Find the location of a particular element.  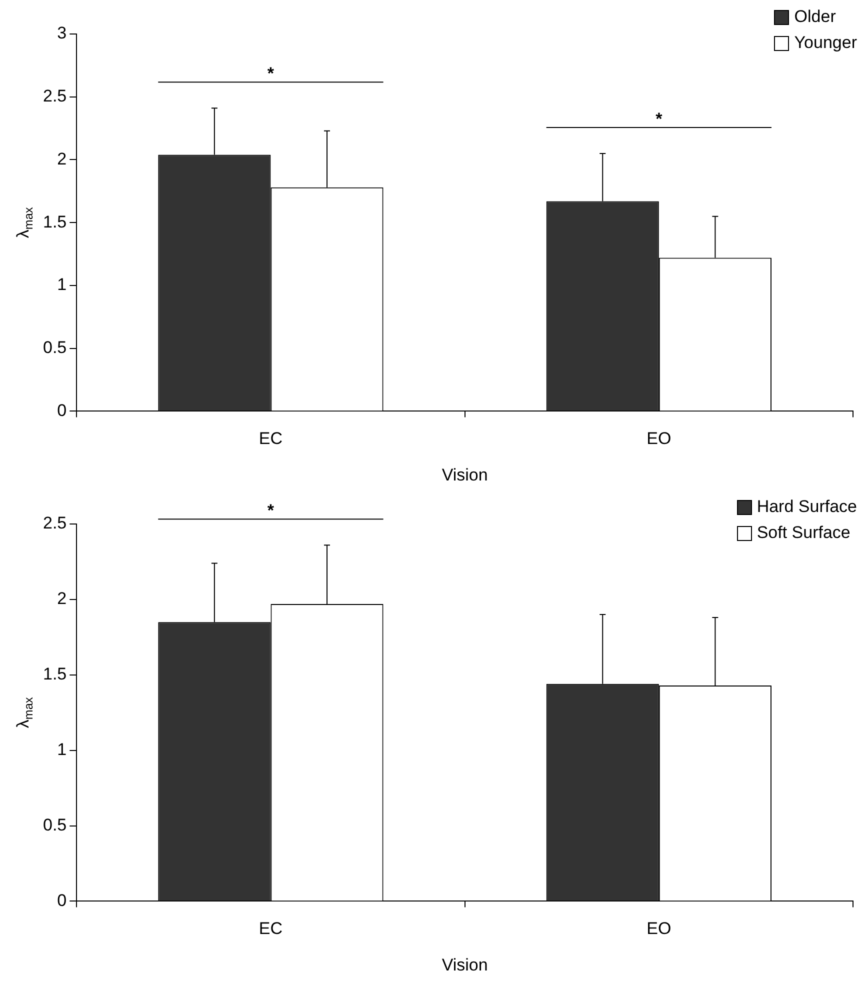

legend-label: Hard Surface is located at coordinates (806, 507).